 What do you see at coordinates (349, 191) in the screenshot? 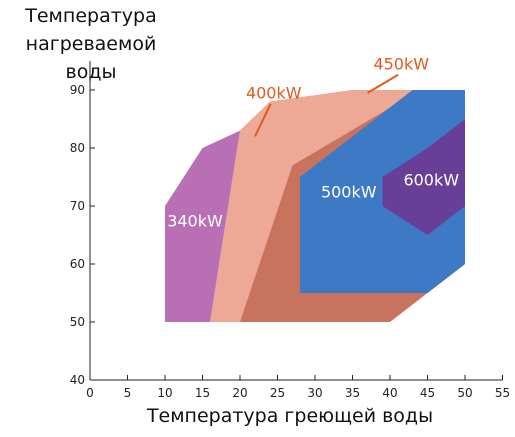
I see `region-label-500kW: 500kW` at bounding box center [349, 191].